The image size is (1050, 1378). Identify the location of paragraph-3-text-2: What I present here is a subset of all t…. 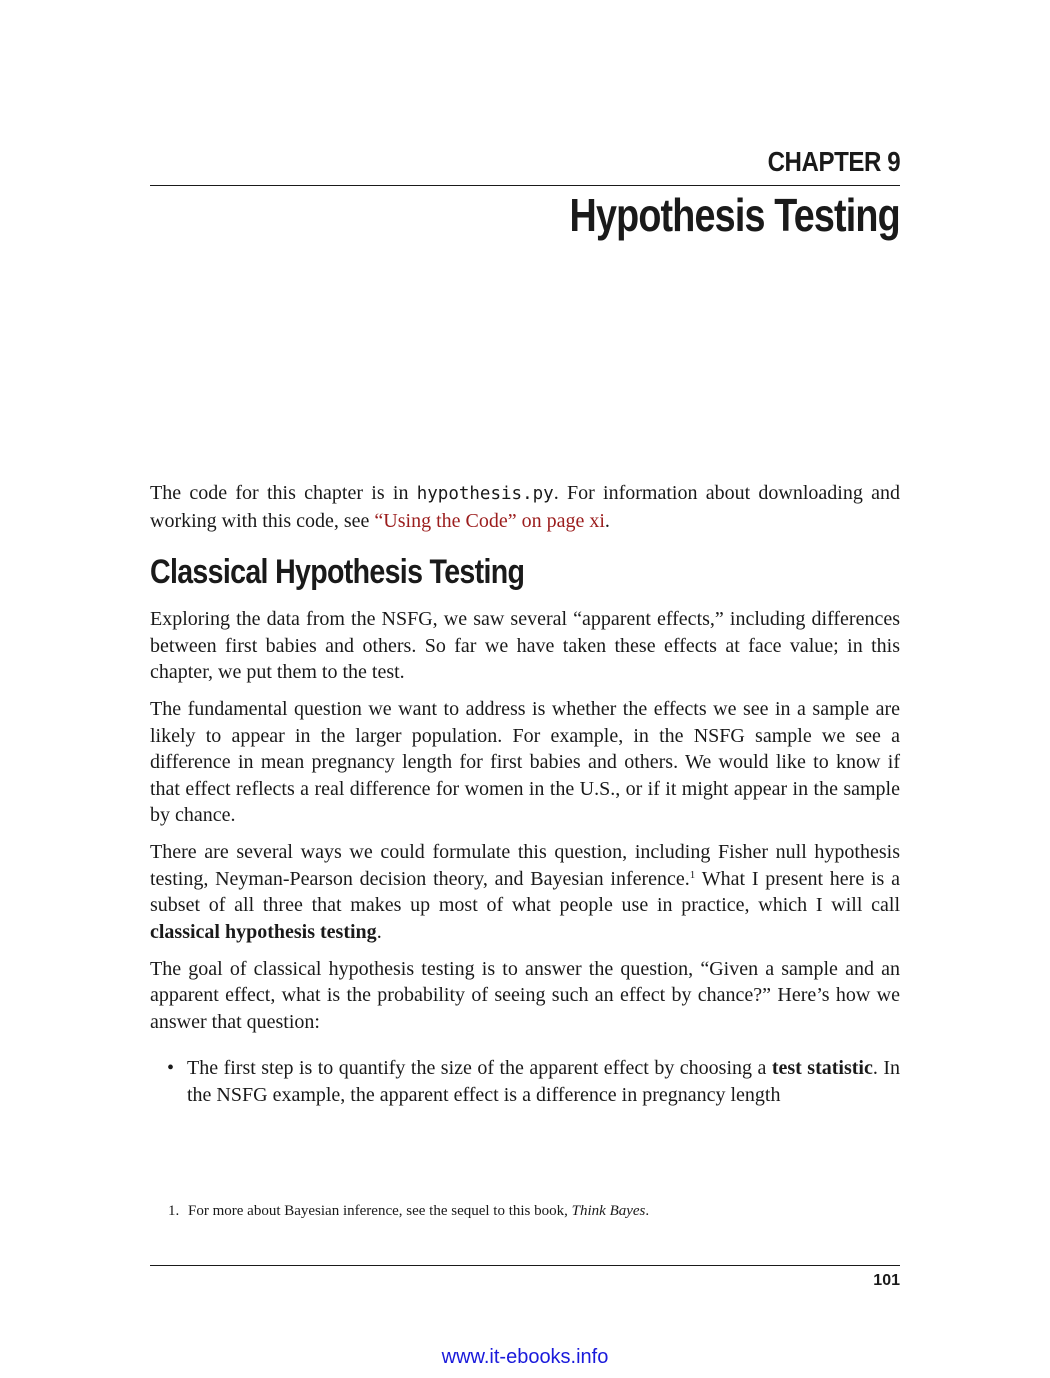
(525, 892).